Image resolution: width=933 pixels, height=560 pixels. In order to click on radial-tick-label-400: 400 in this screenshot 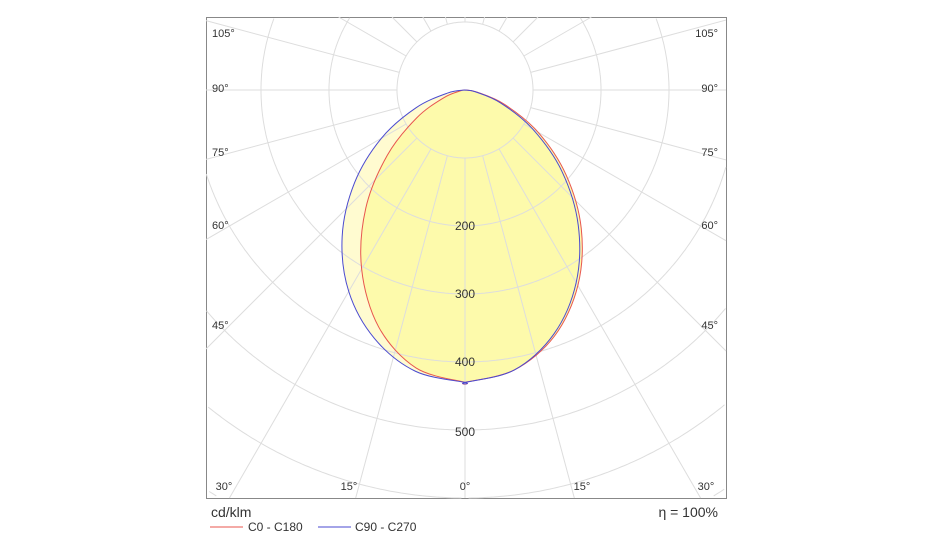, I will do `click(465, 362)`.